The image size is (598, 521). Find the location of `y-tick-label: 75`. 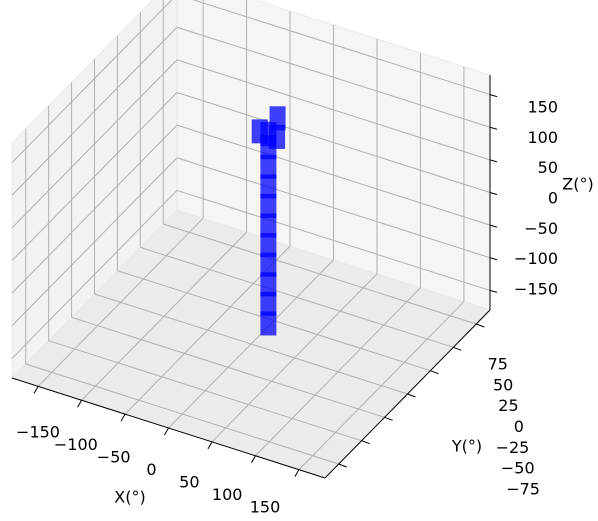

y-tick-label: 75 is located at coordinates (498, 363).